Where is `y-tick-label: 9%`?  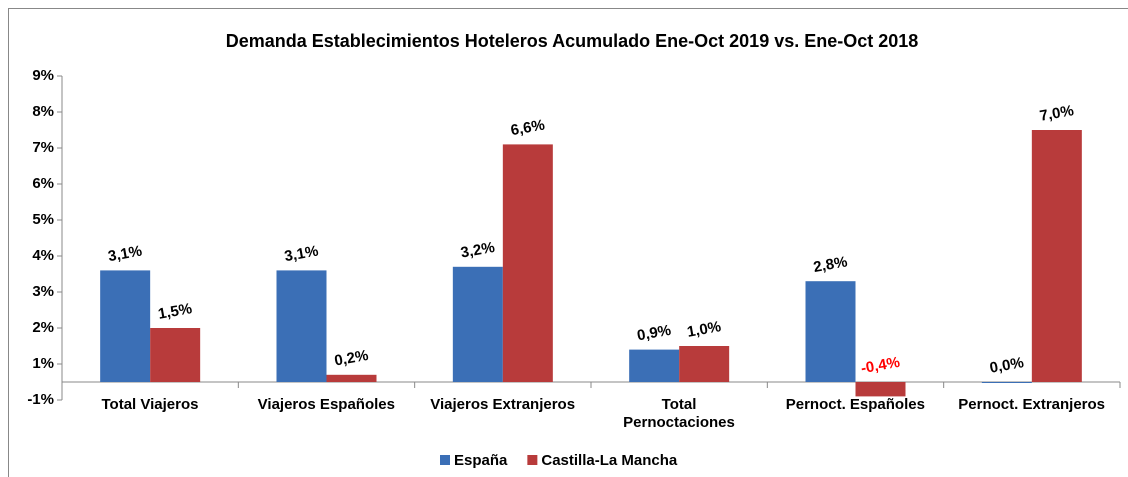 y-tick-label: 9% is located at coordinates (43, 75).